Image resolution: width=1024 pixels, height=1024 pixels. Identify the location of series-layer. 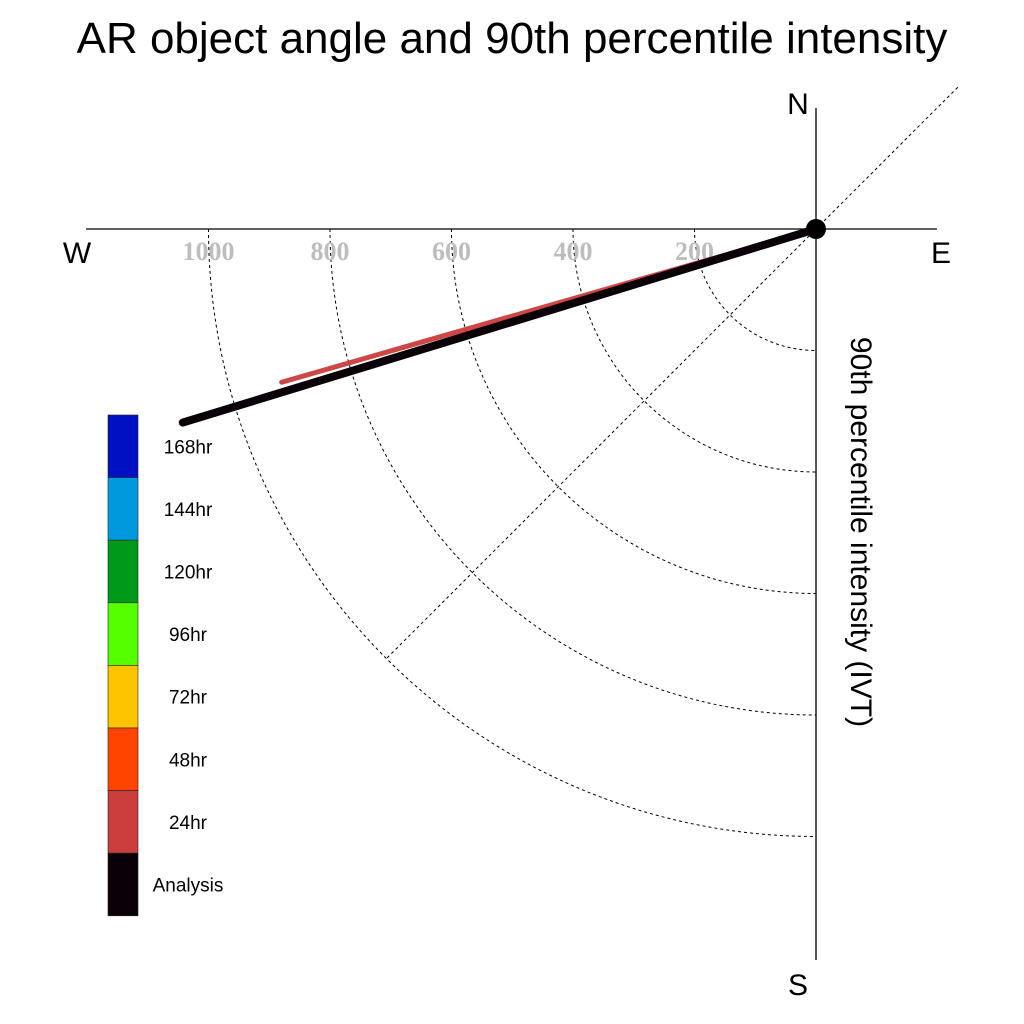
(502, 323).